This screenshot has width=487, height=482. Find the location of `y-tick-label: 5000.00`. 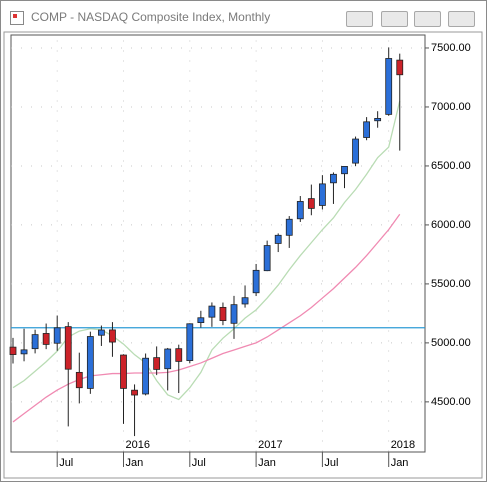

y-tick-label: 5000.00 is located at coordinates (451, 343).